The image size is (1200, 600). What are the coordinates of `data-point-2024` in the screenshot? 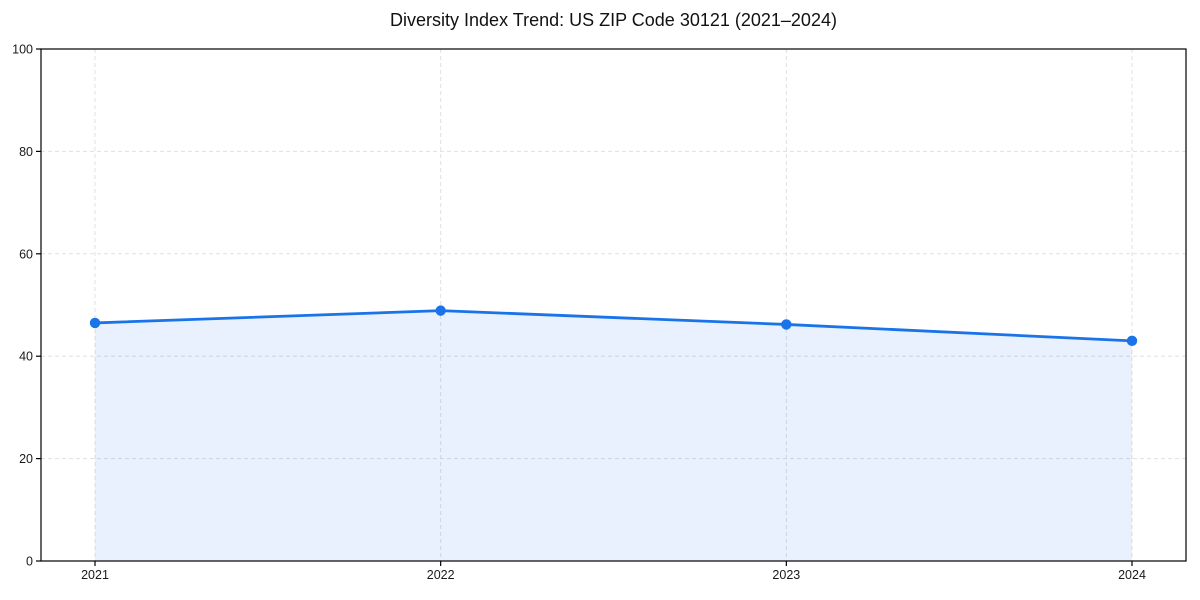 It's located at (1132, 341).